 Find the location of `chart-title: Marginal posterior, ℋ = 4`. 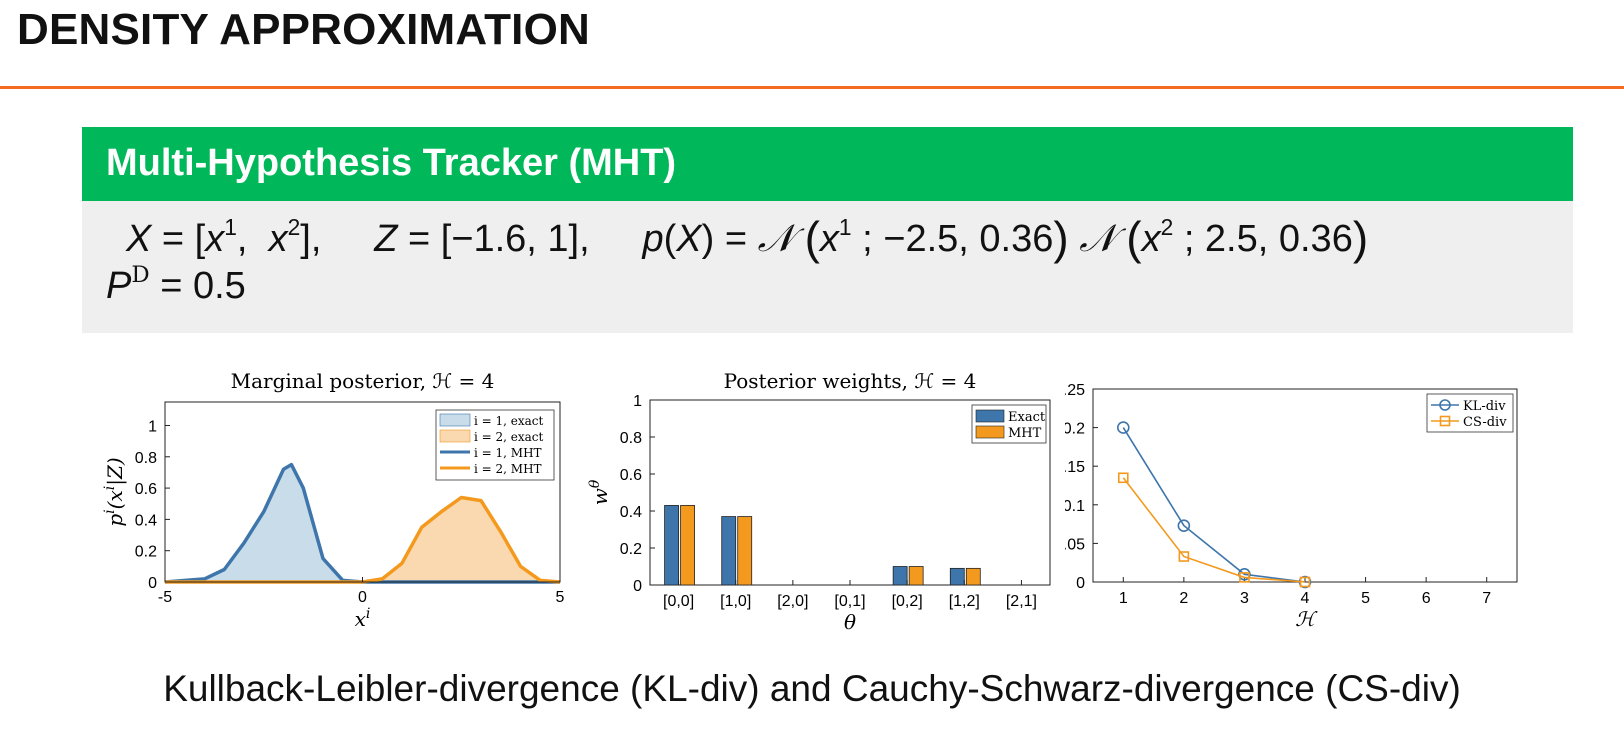

chart-title: Marginal posterior, ℋ = 4 is located at coordinates (363, 381).